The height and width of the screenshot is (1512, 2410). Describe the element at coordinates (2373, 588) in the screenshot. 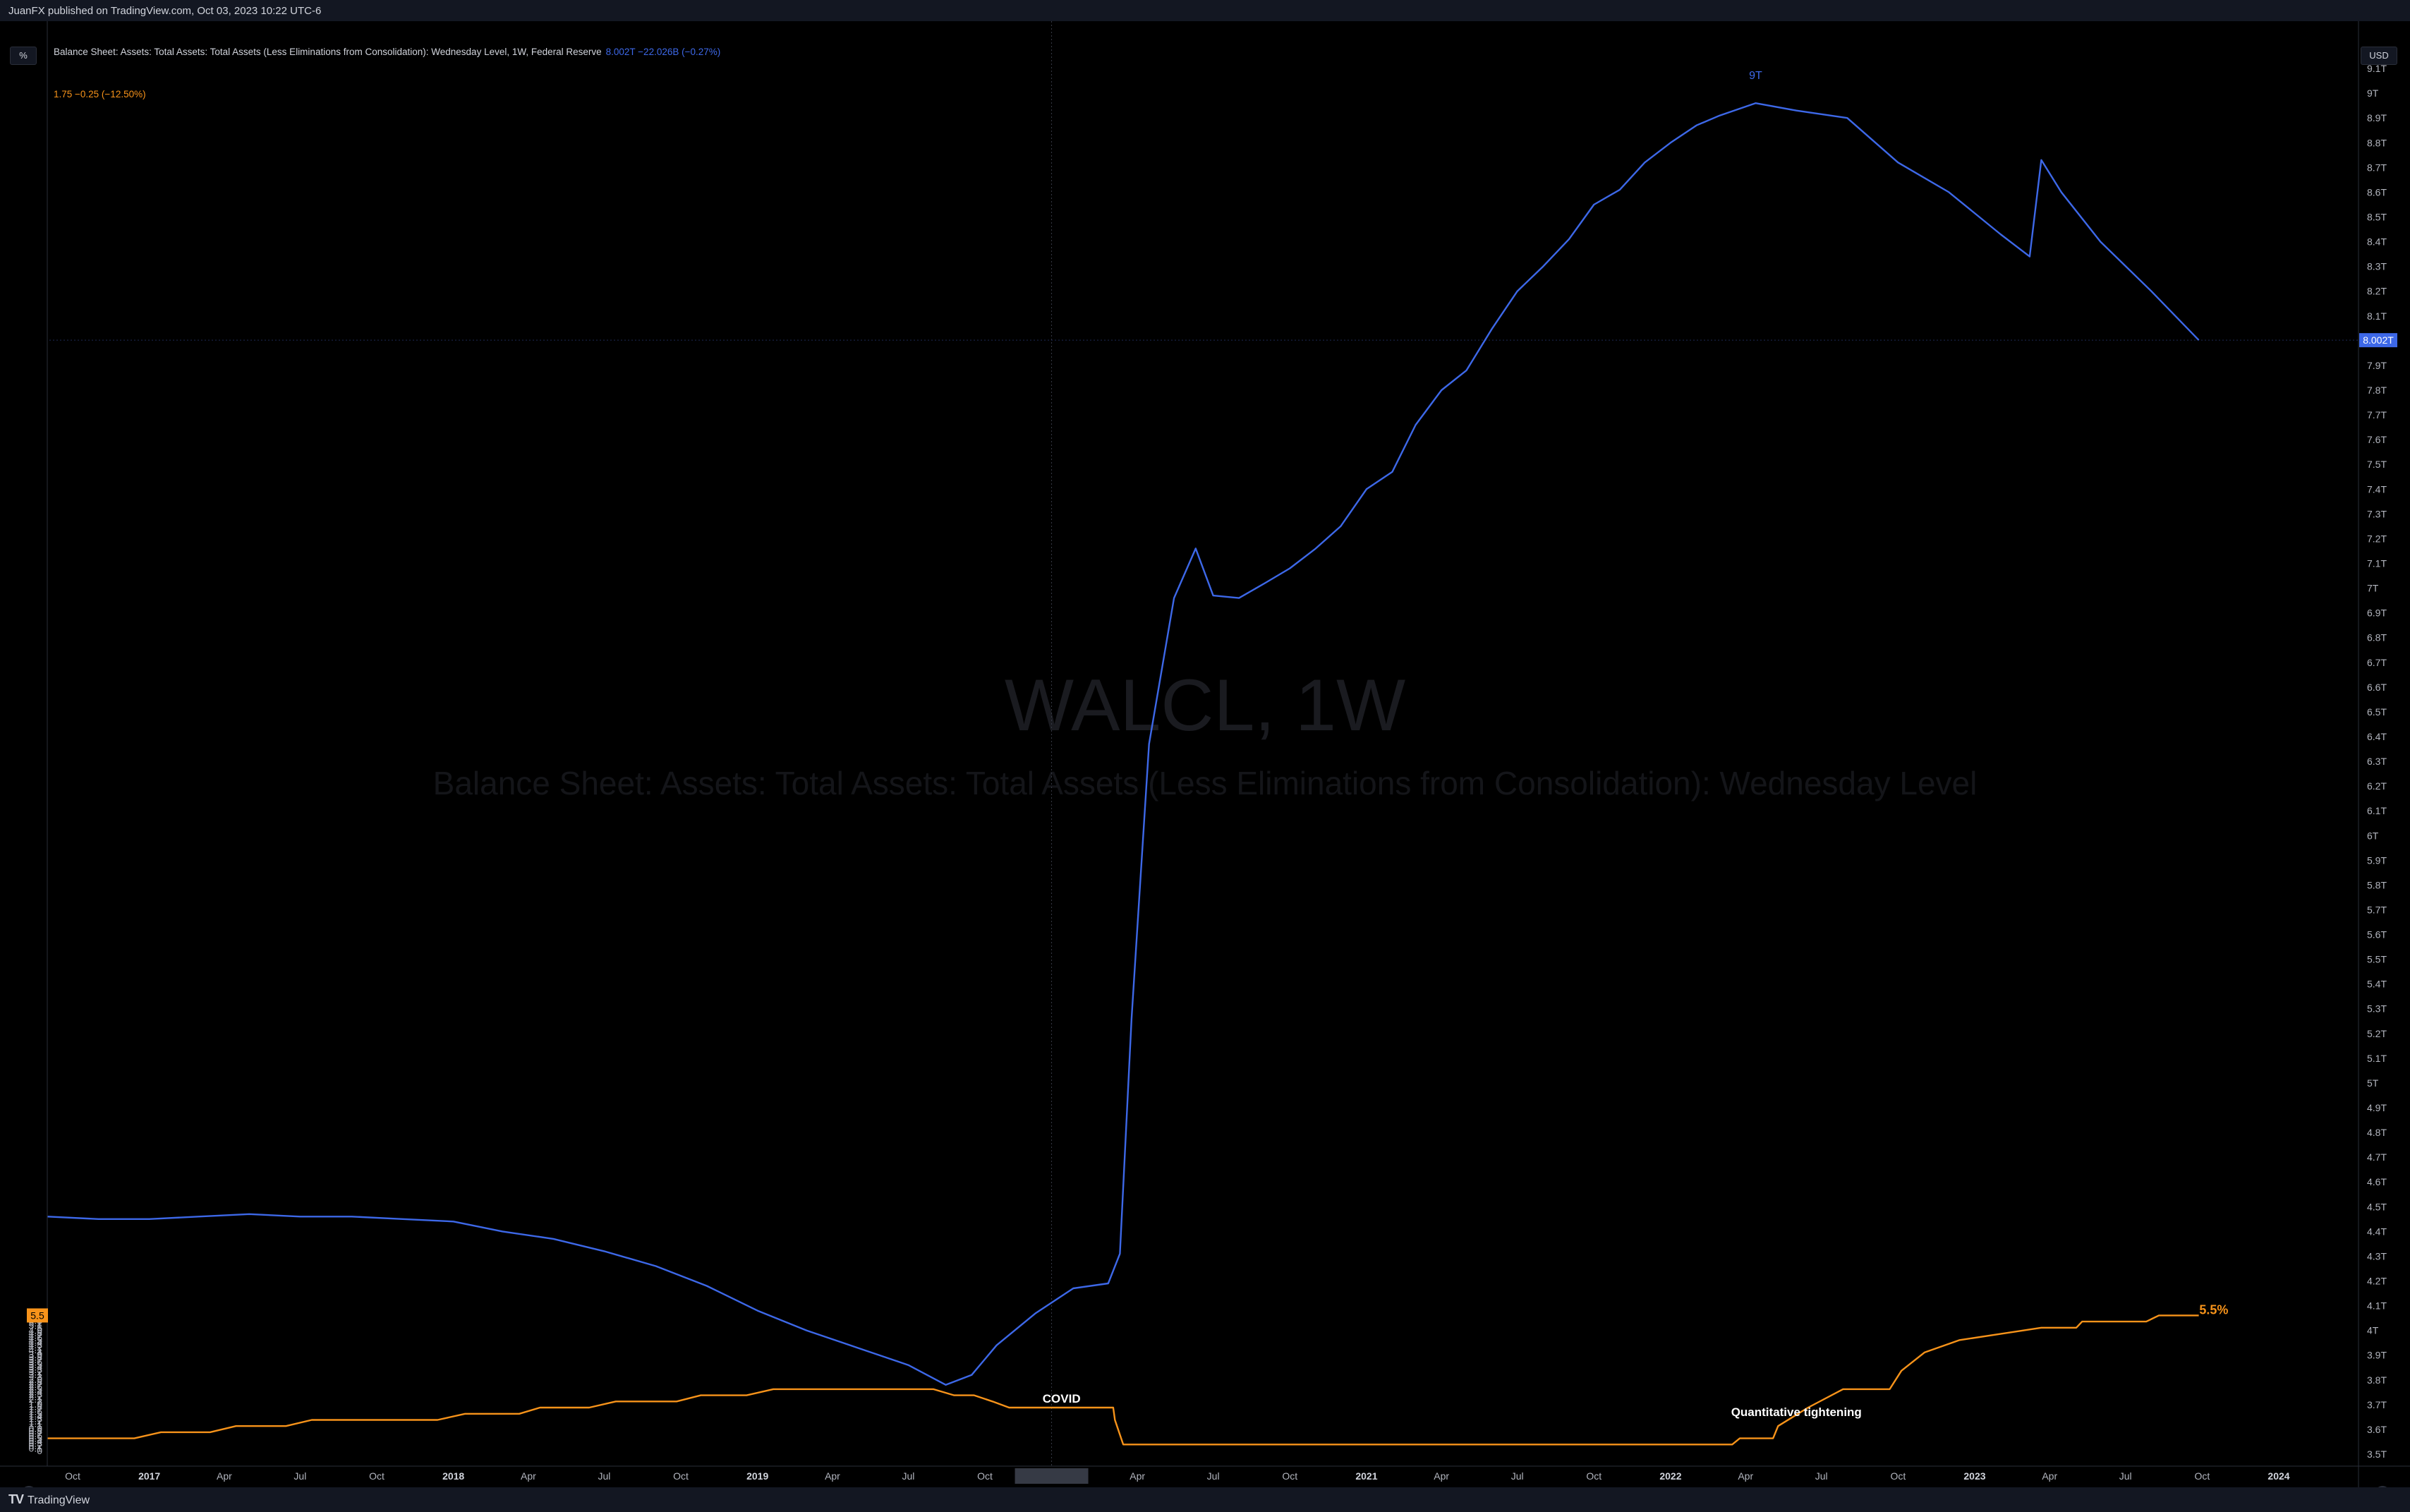

I see `right-tick-label: 7T` at that location.